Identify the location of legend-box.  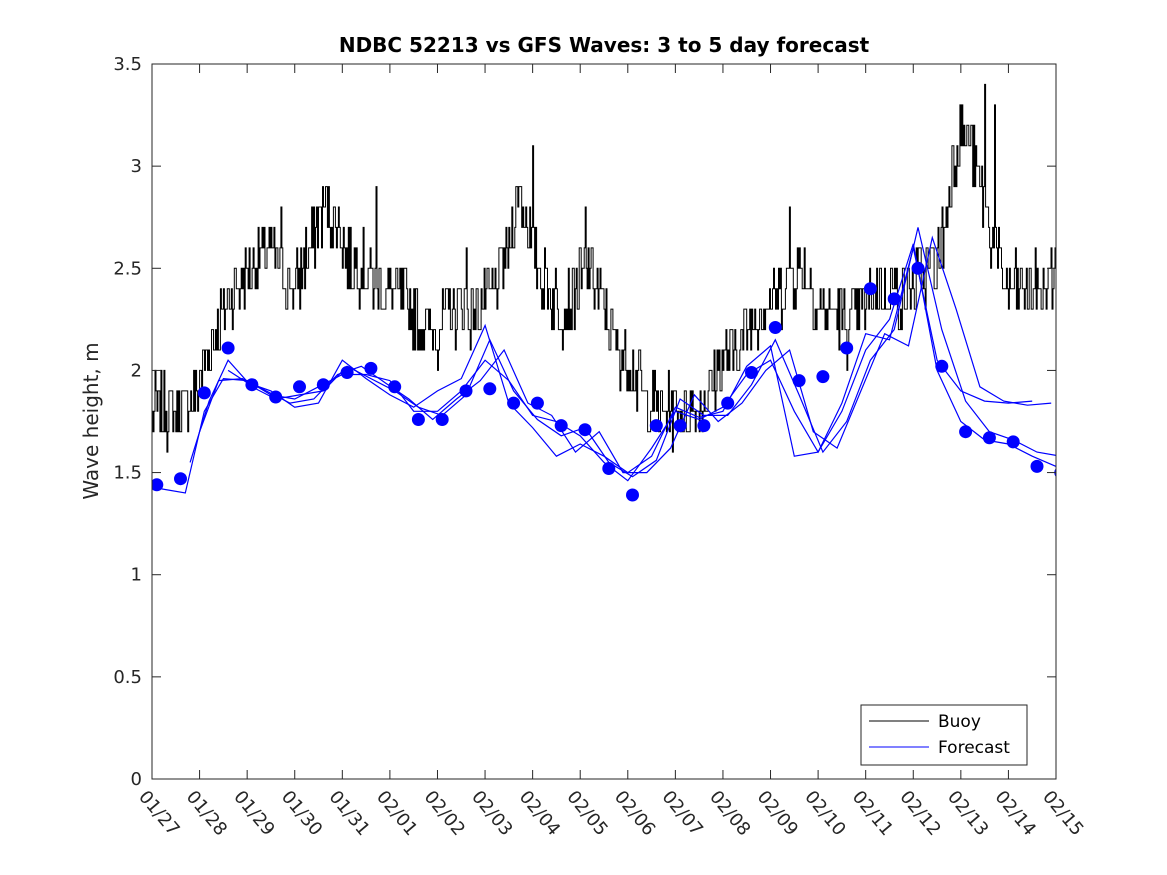
(944, 735).